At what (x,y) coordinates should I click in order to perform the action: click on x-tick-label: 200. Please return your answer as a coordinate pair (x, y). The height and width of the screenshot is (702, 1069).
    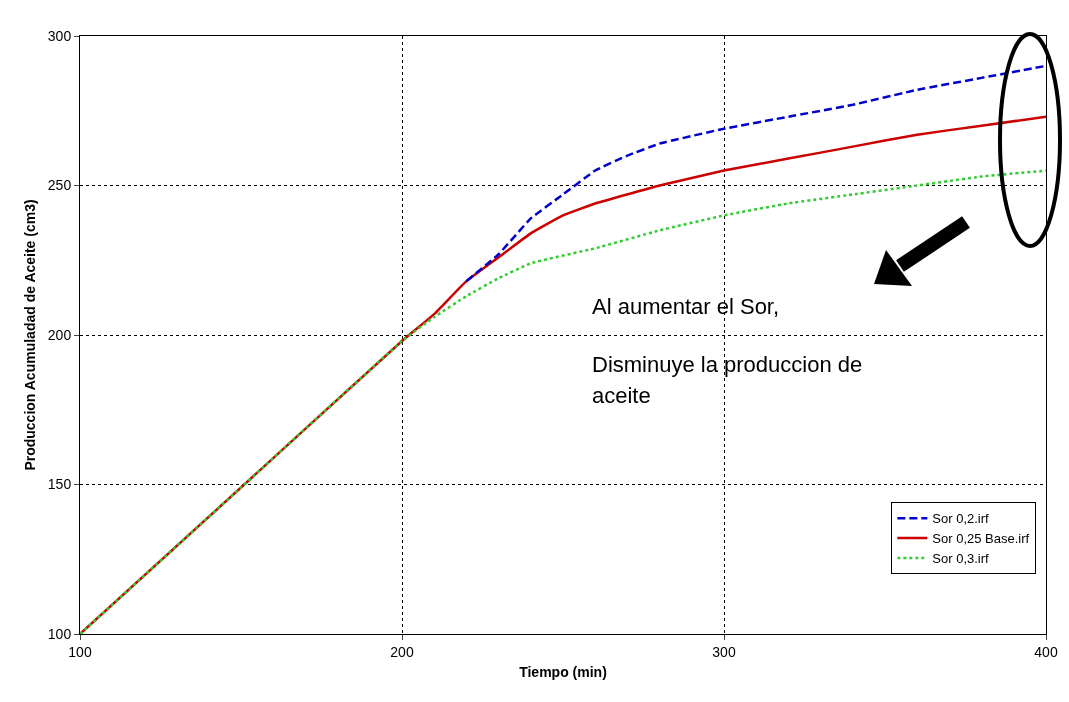
    Looking at the image, I should click on (402, 651).